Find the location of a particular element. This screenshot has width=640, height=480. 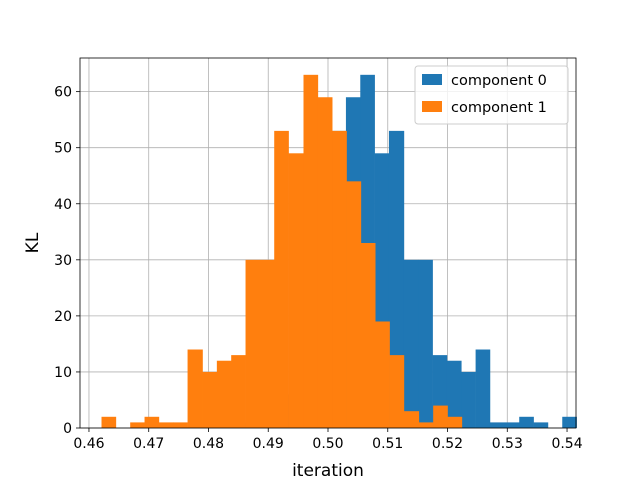

x-tick-label: 0.48 is located at coordinates (208, 444).